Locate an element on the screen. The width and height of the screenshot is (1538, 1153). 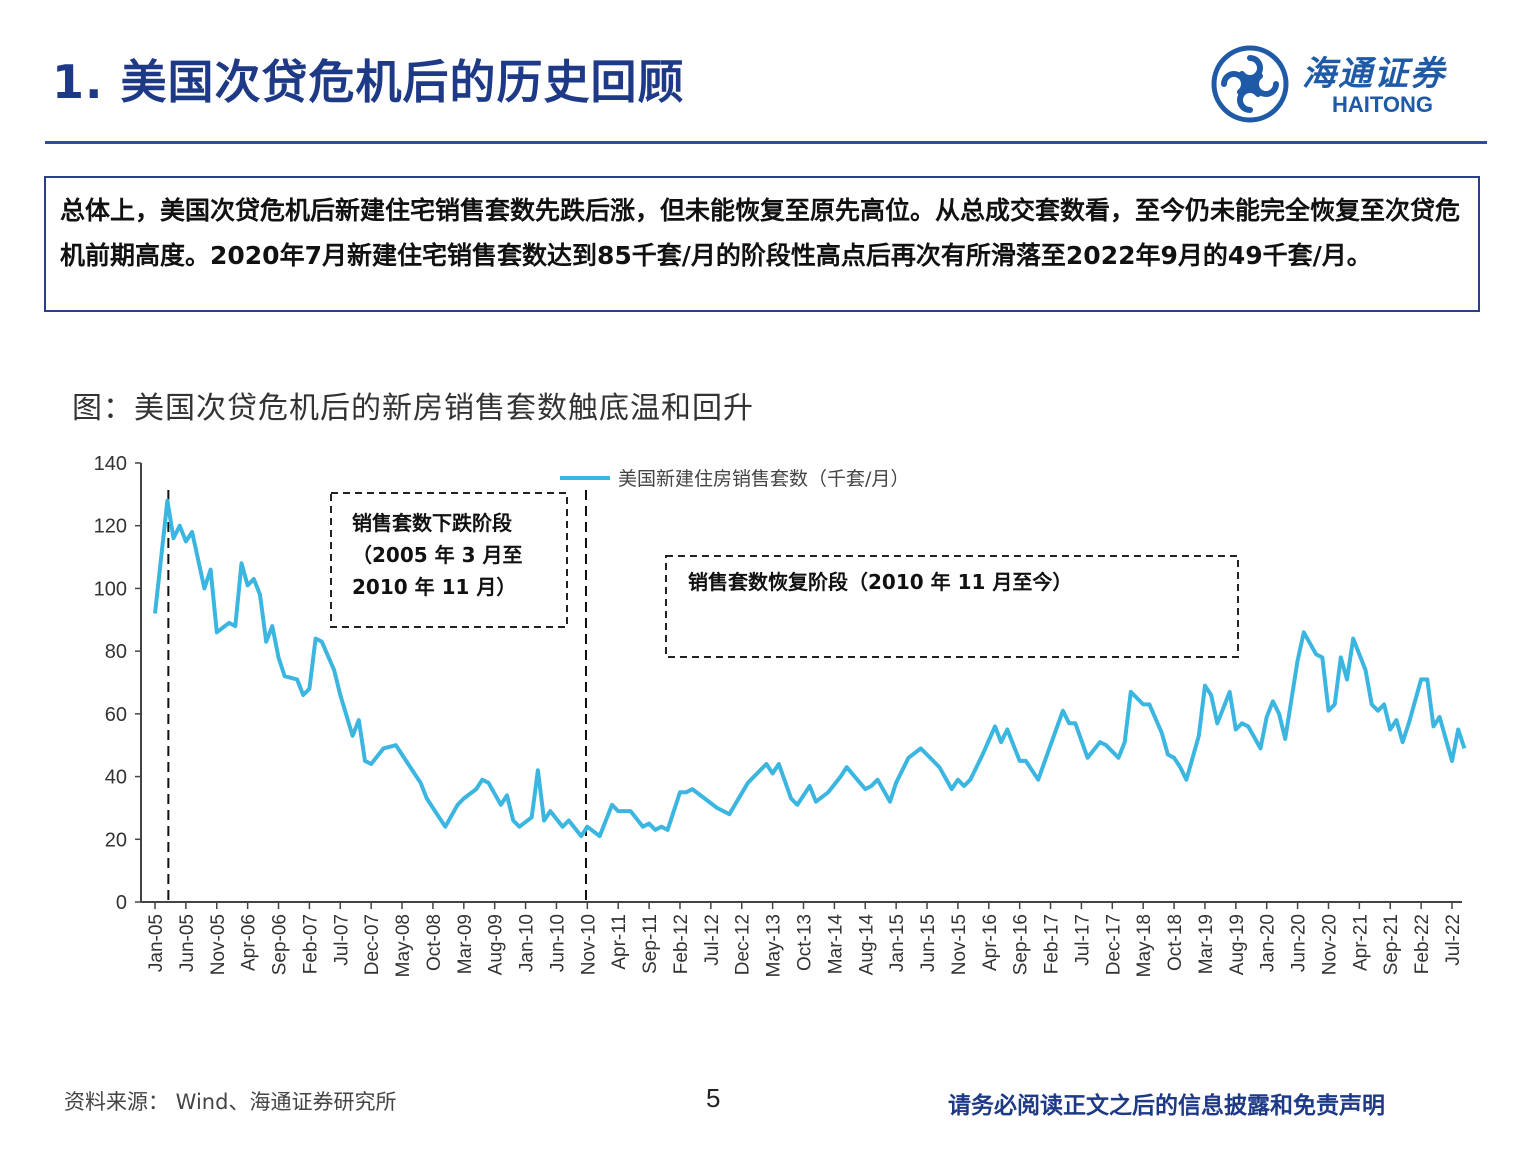
y-tick-label: 0 is located at coordinates (121, 903).